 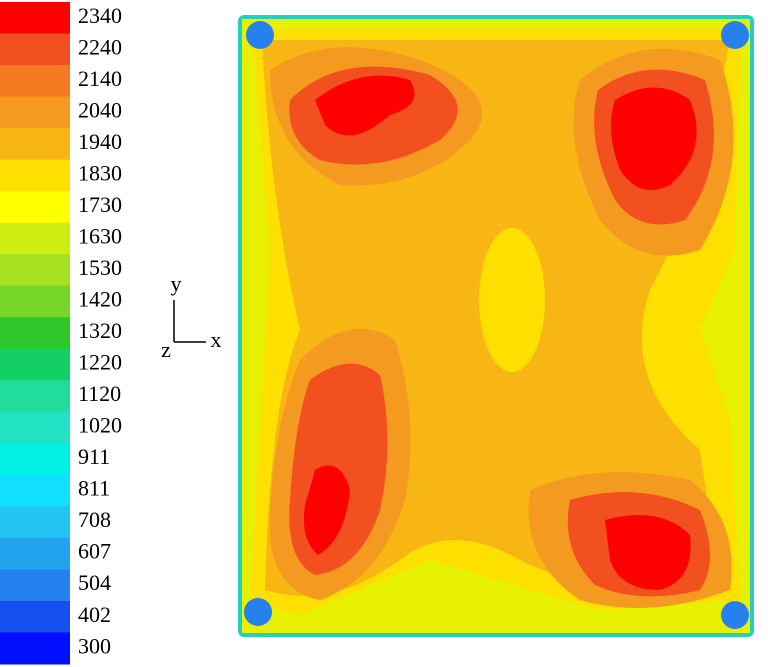 I want to click on triad-y-label: y, so click(x=176, y=283).